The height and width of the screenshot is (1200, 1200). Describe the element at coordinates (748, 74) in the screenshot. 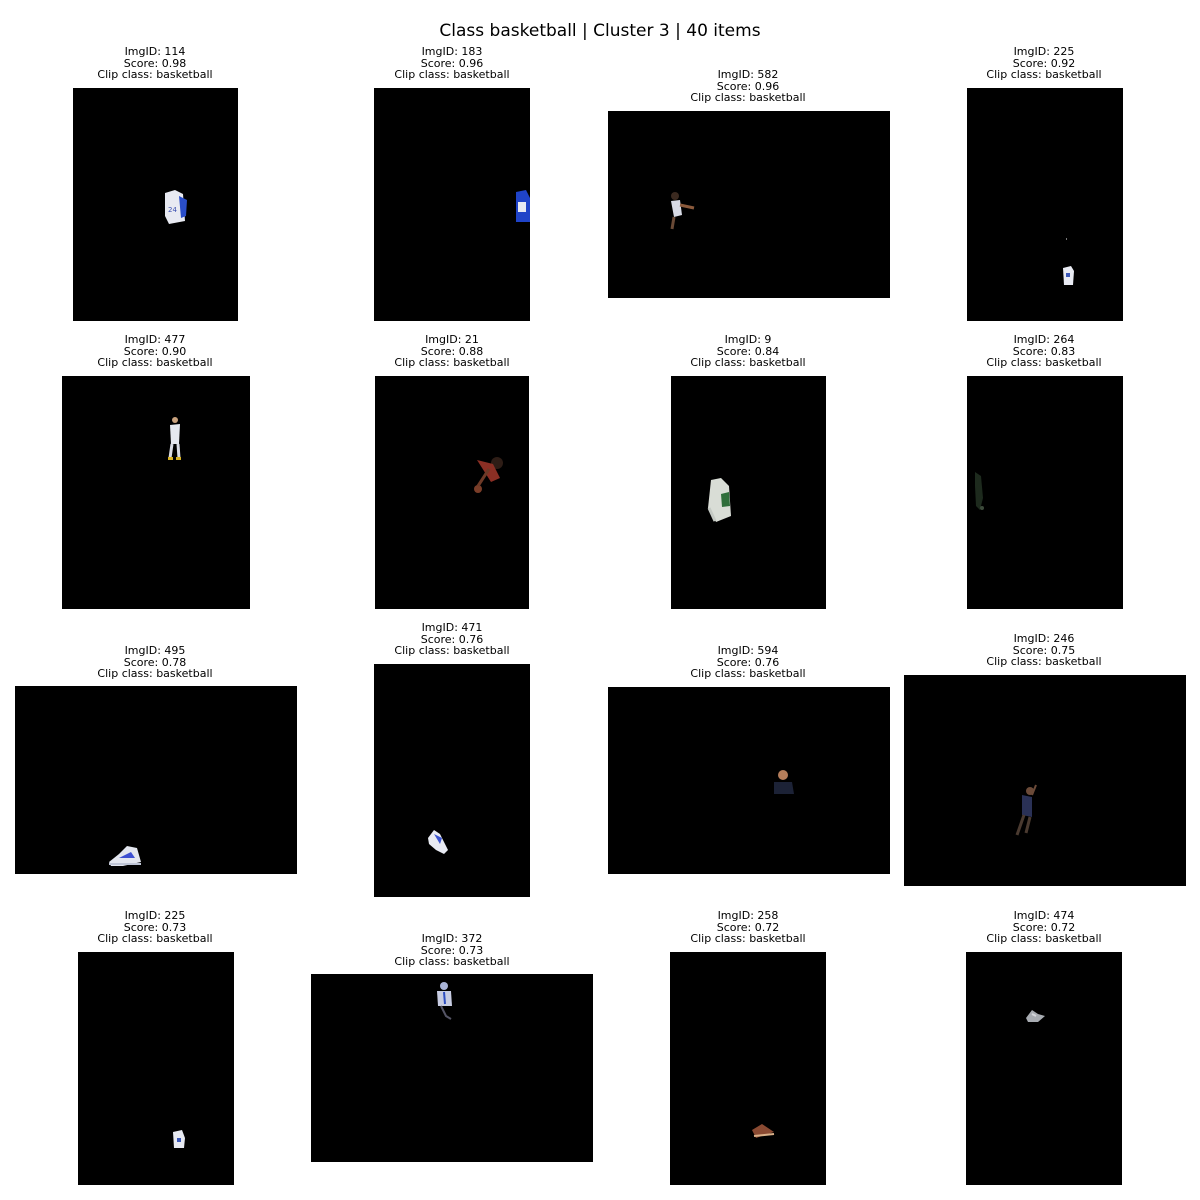

I see `img-id-label: ImgID: 582` at that location.